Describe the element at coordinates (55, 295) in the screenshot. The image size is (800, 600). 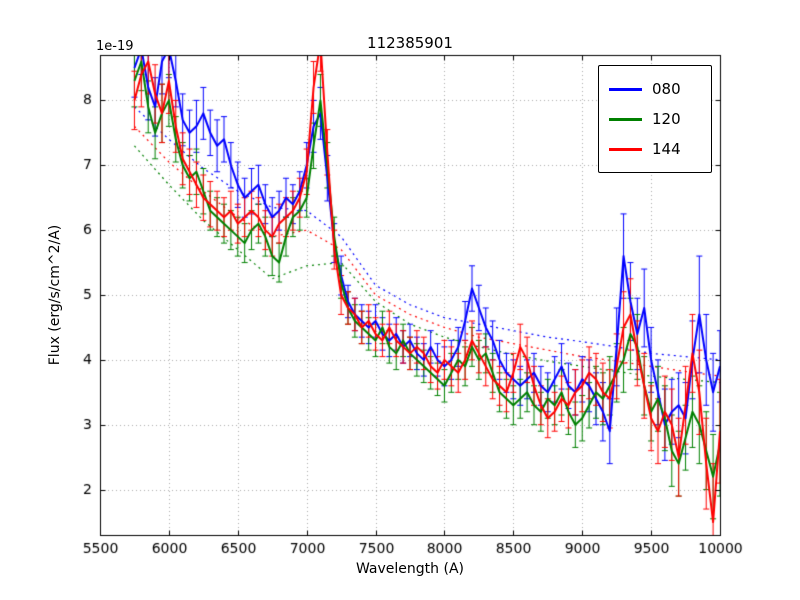
I see `y-axis-label: Flux (erg/s/cm^2/A)` at that location.